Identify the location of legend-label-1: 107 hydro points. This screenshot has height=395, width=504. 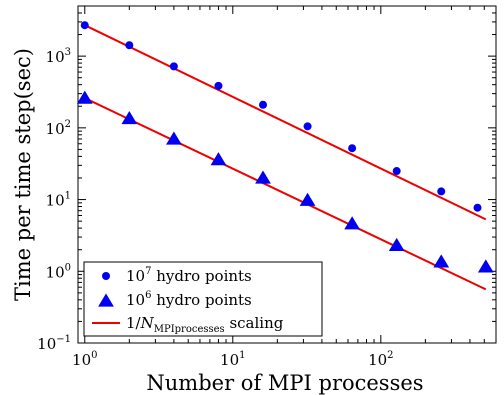
(189, 275).